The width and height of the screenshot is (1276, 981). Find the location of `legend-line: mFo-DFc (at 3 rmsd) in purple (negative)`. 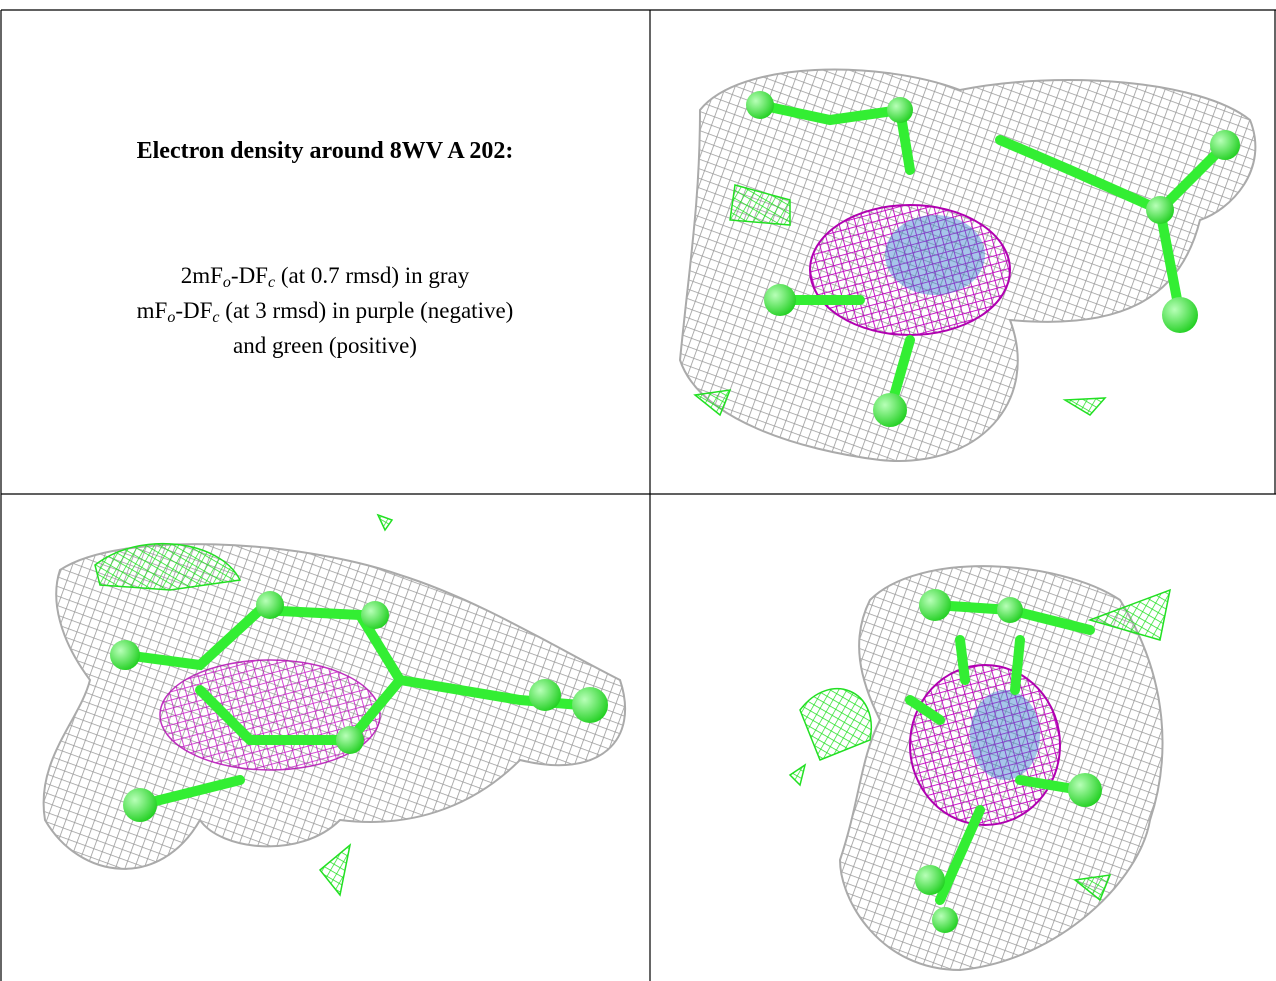

legend-line: mFo-DFc (at 3 rmsd) in purple (negative) is located at coordinates (325, 310).